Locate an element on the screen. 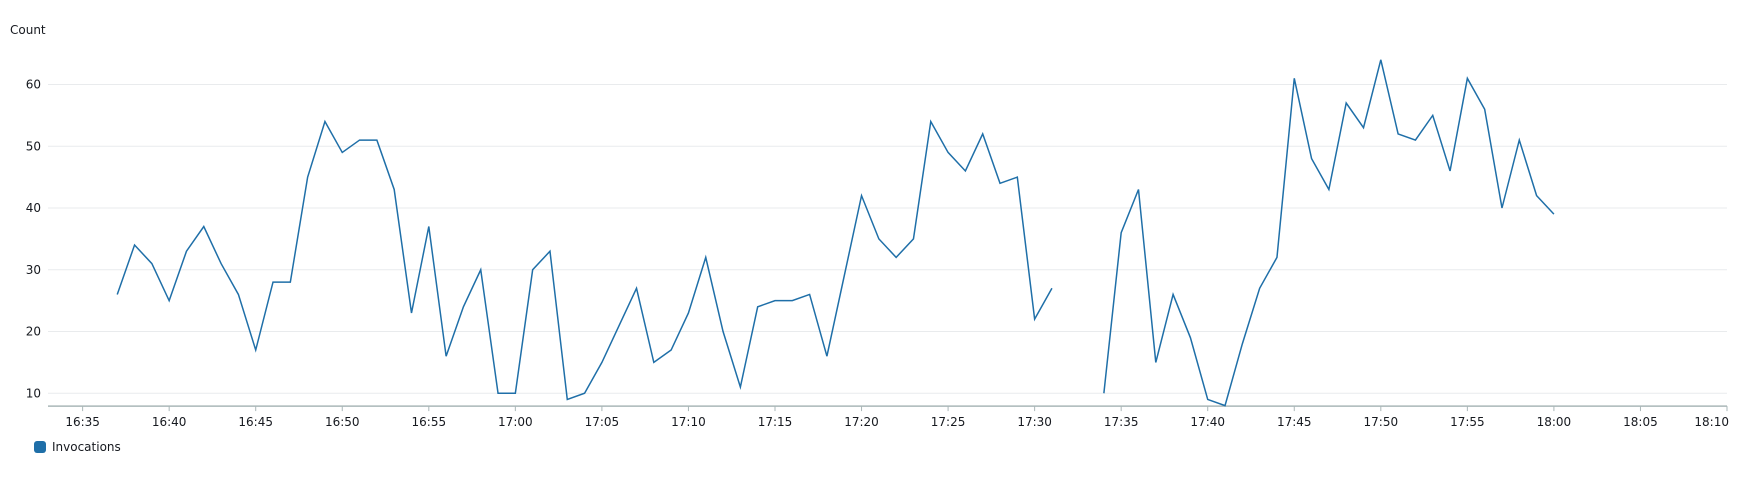 The image size is (1753, 483). y-tick-label: 60 is located at coordinates (33, 85).